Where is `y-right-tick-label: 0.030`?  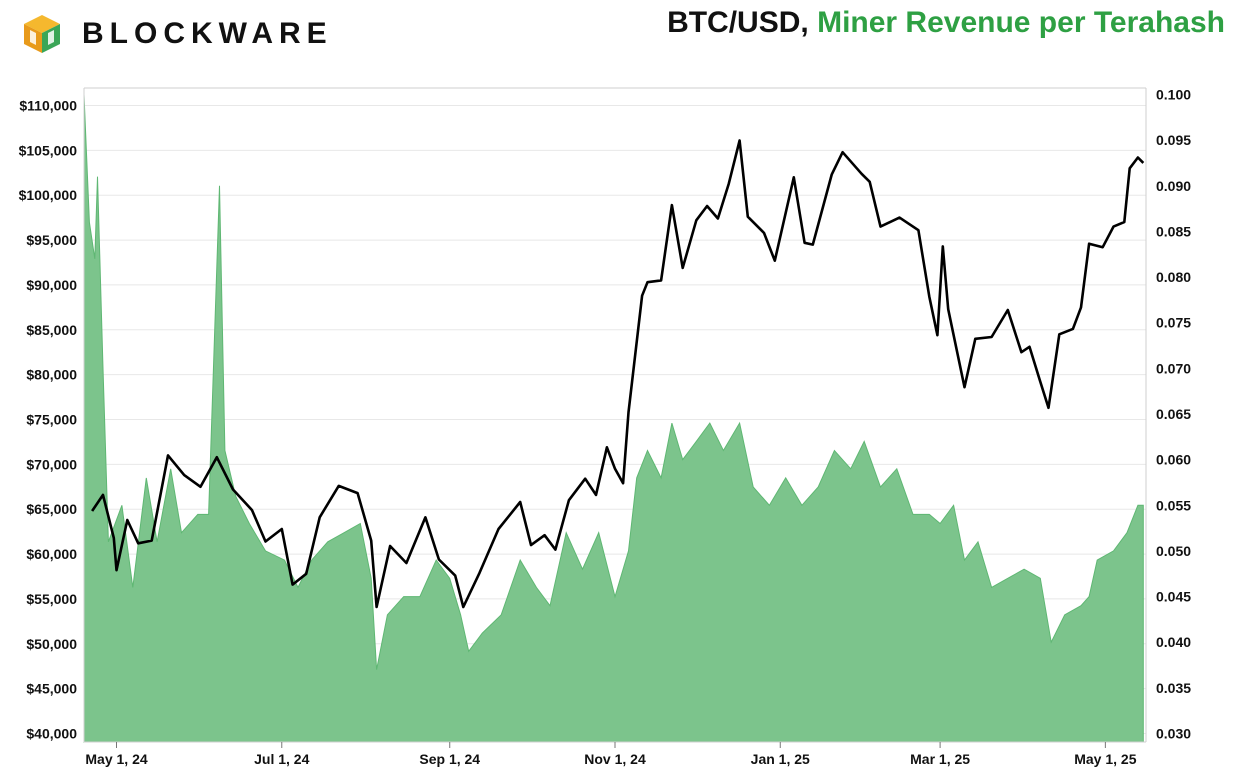 y-right-tick-label: 0.030 is located at coordinates (1173, 734).